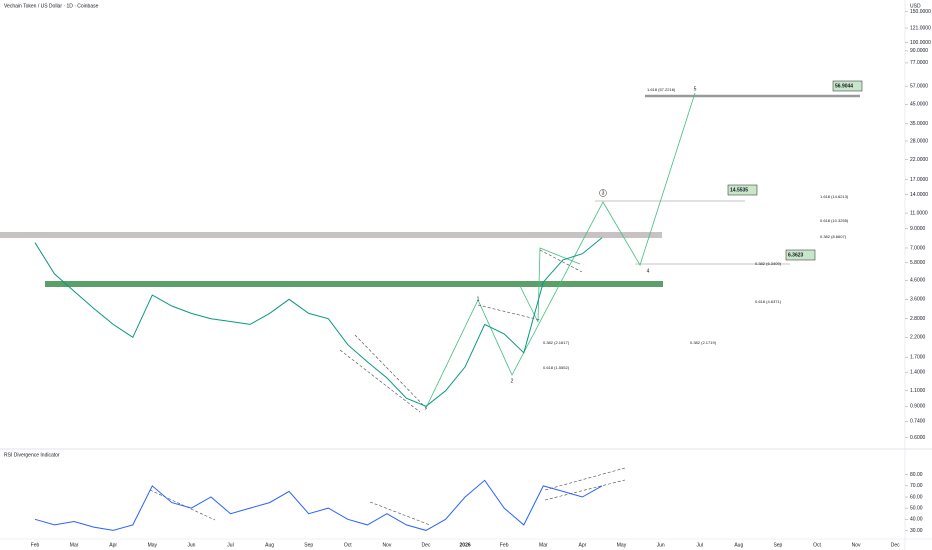 Image resolution: width=932 pixels, height=550 pixels. I want to click on wave-path, so click(550, 285).